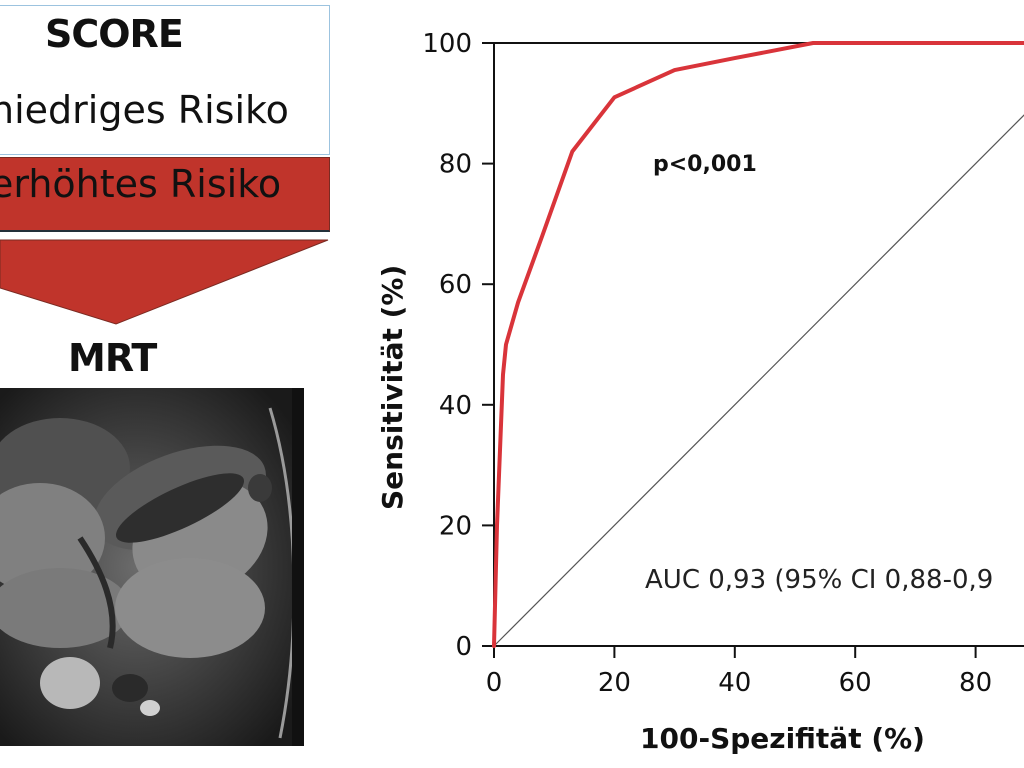 Image resolution: width=1024 pixels, height=768 pixels. Describe the element at coordinates (494, 683) in the screenshot. I see `x-tick-label: 0` at that location.